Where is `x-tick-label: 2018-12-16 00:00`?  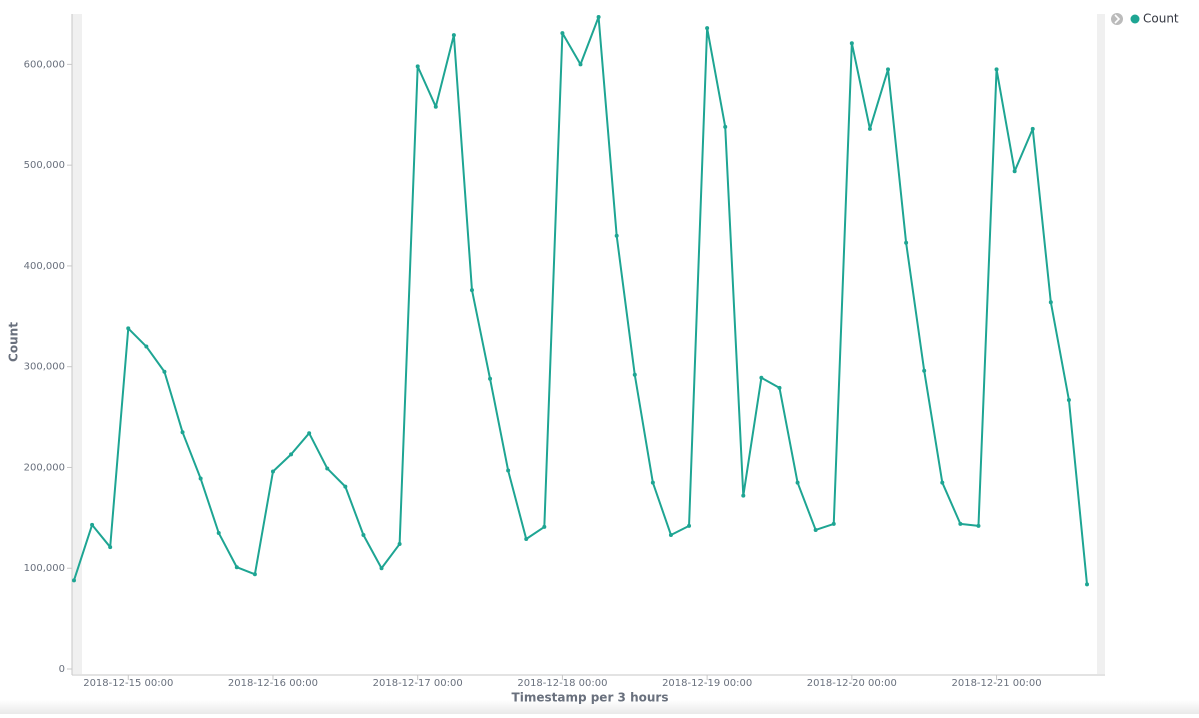 x-tick-label: 2018-12-16 00:00 is located at coordinates (273, 683).